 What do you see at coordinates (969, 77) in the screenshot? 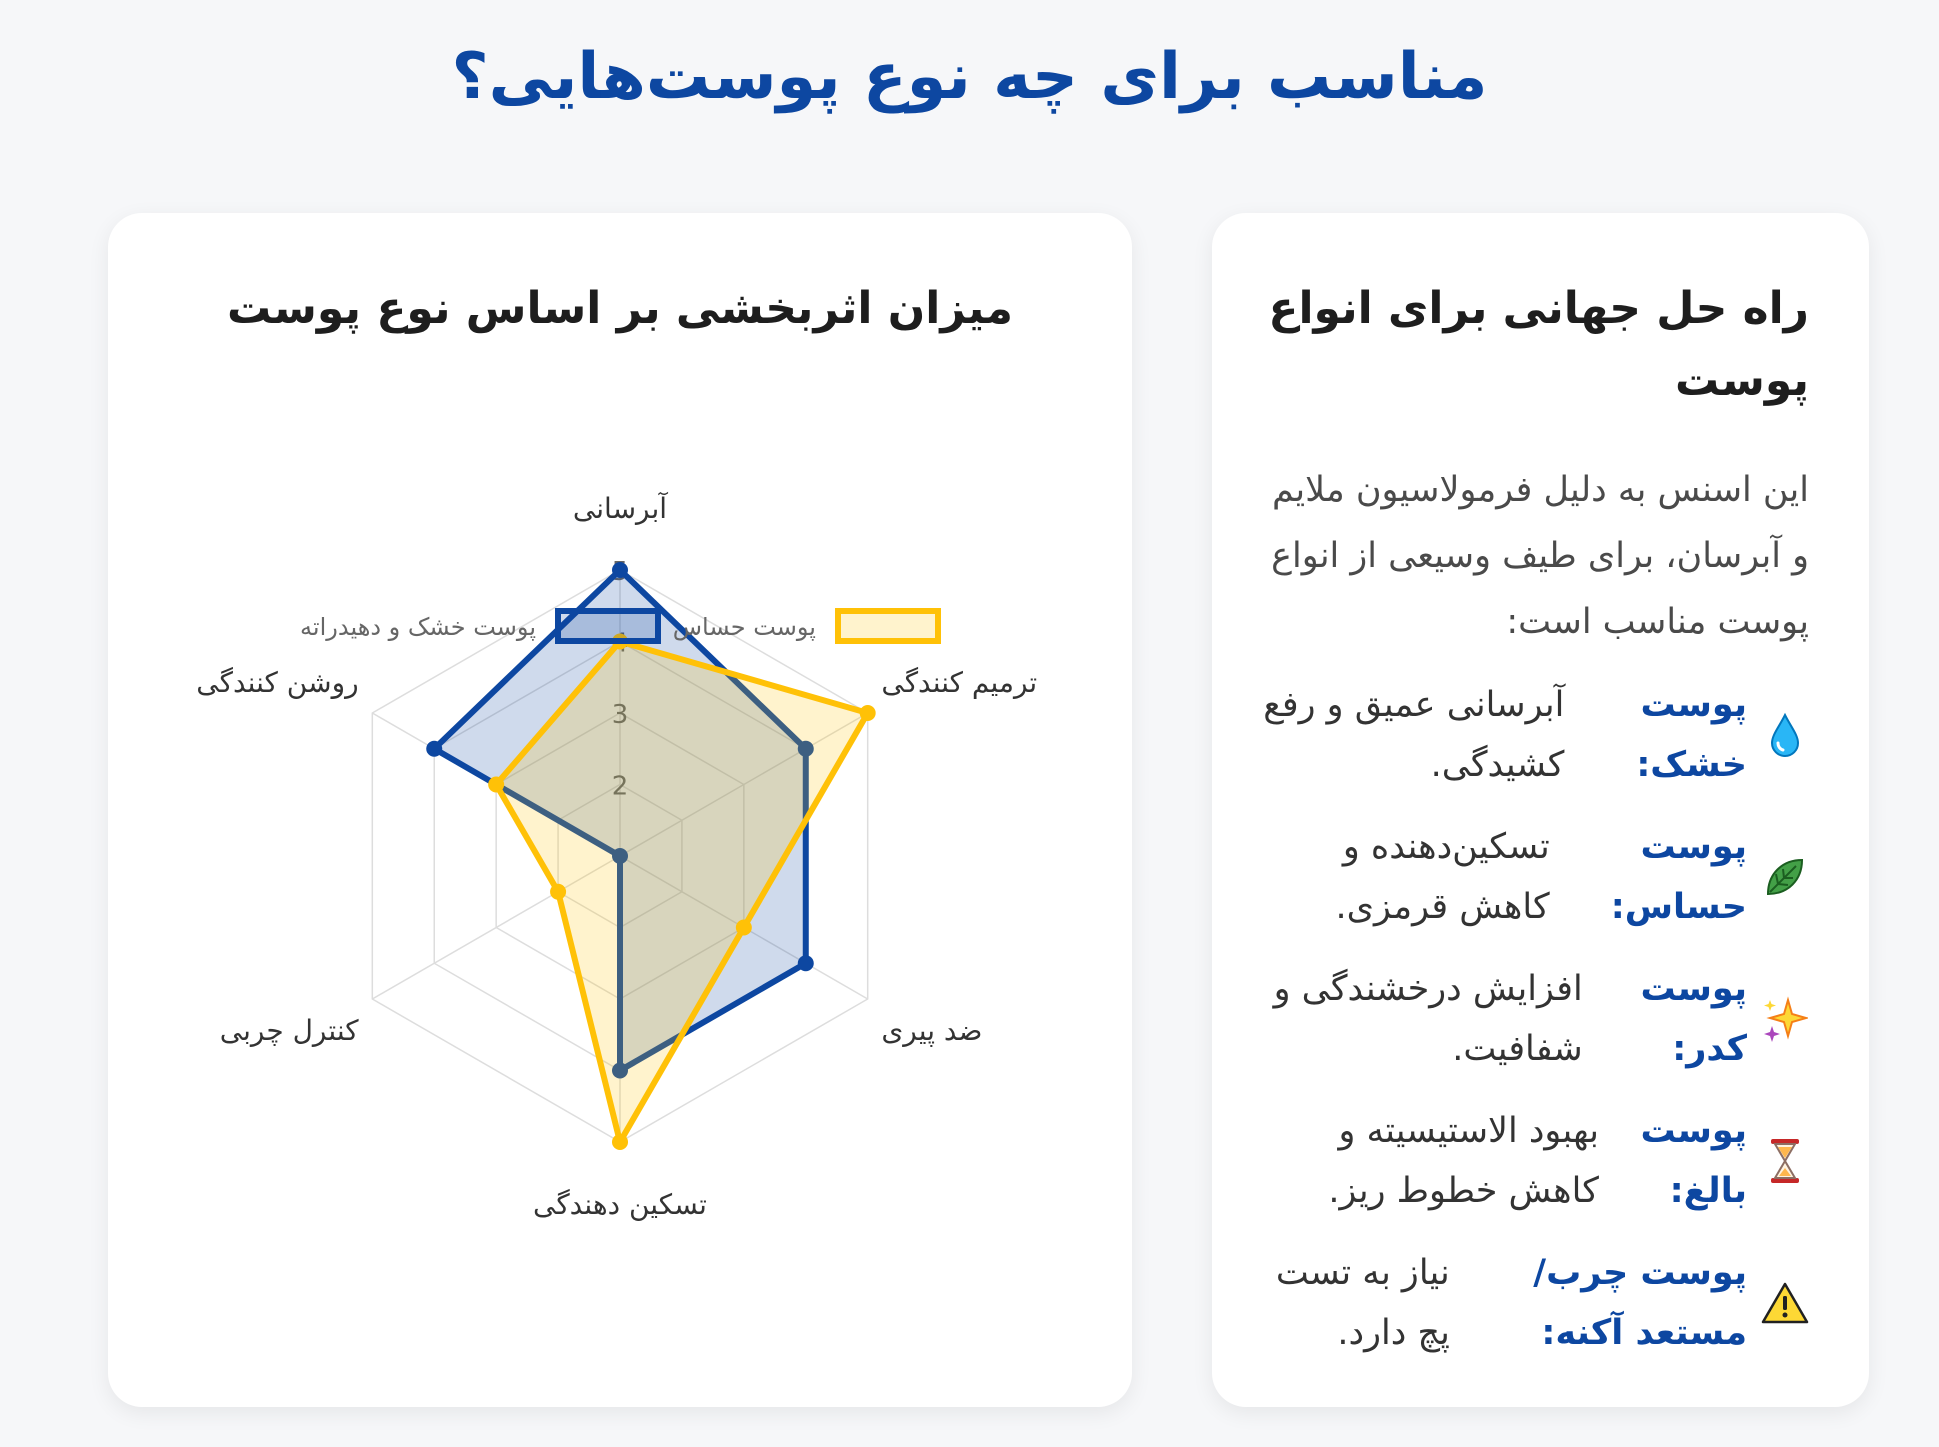
I see `page-title: مناسب برای چه نوع پوست‌هایی؟` at bounding box center [969, 77].